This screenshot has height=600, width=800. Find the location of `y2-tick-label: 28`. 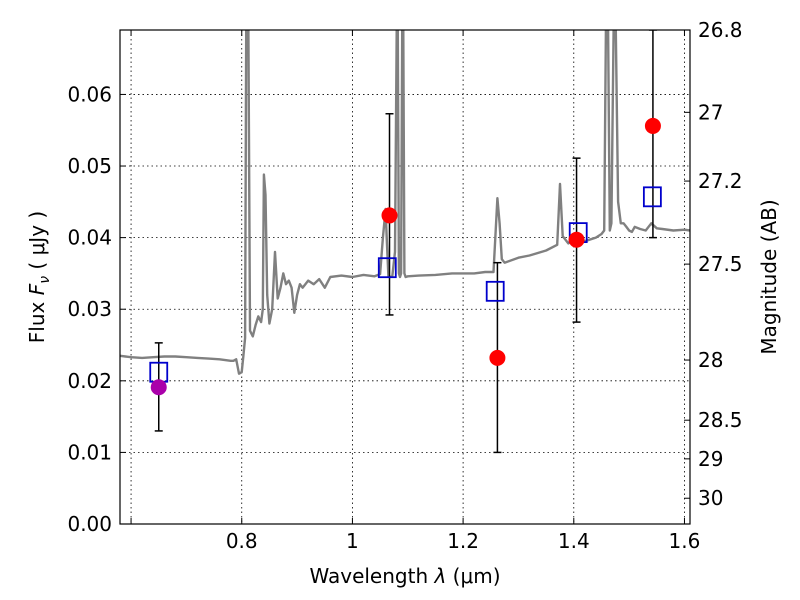

y2-tick-label: 28 is located at coordinates (710, 360).